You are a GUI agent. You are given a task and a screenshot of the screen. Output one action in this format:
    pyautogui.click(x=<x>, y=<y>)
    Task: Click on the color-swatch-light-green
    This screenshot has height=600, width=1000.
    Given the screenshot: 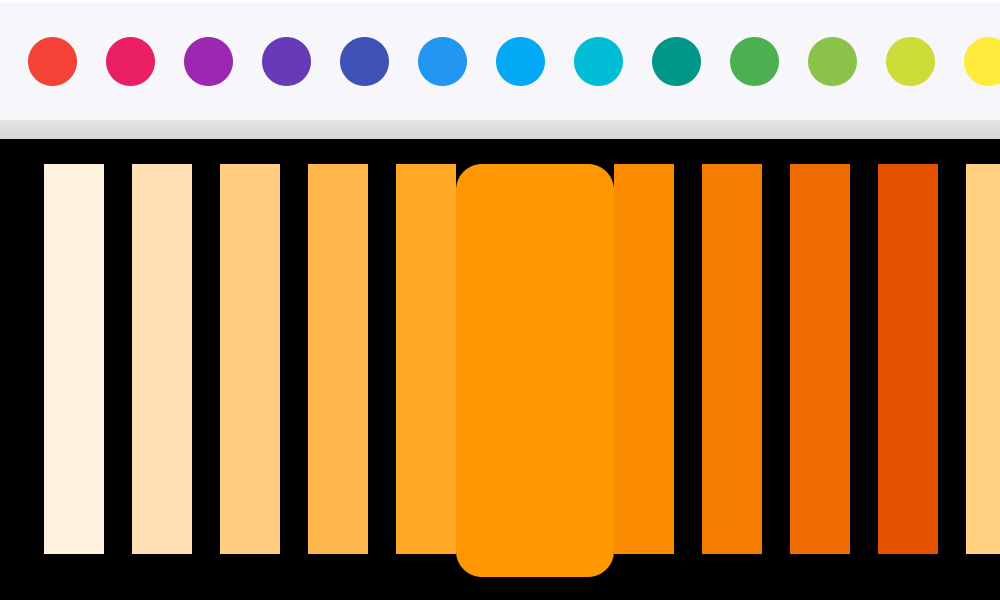 What is the action you would take?
    pyautogui.click(x=832, y=61)
    